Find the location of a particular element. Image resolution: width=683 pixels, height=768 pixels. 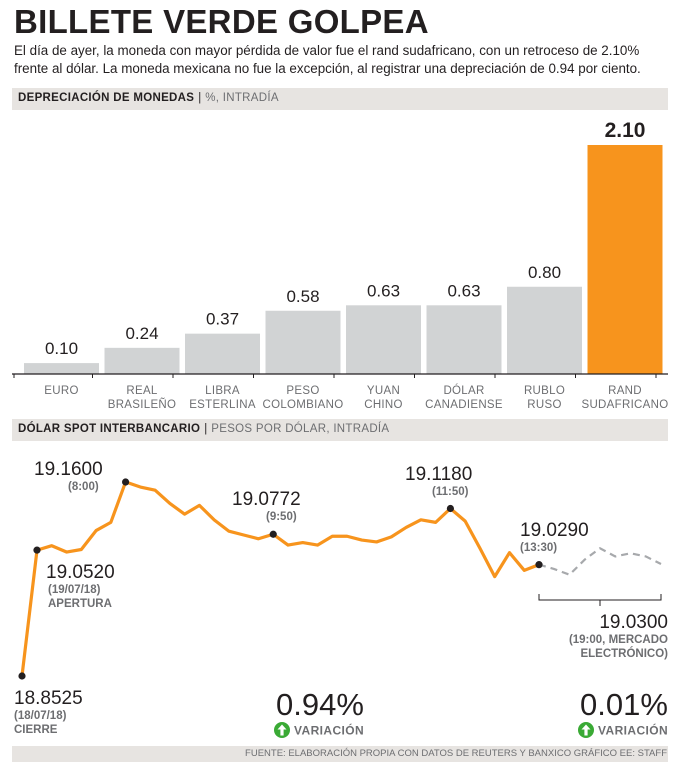

chart-title: BILLETE VERDE GOLPEA is located at coordinates (221, 21).